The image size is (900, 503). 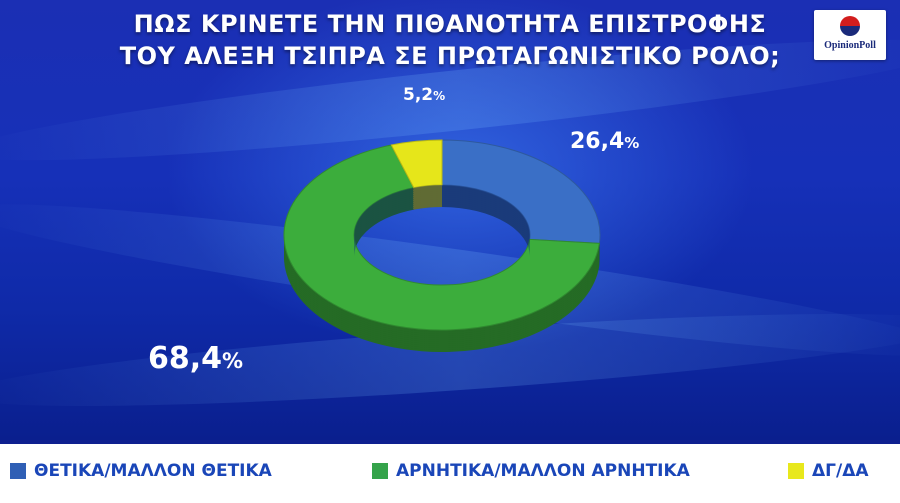 I want to click on label-dk-na: 5,2%, so click(x=424, y=95).